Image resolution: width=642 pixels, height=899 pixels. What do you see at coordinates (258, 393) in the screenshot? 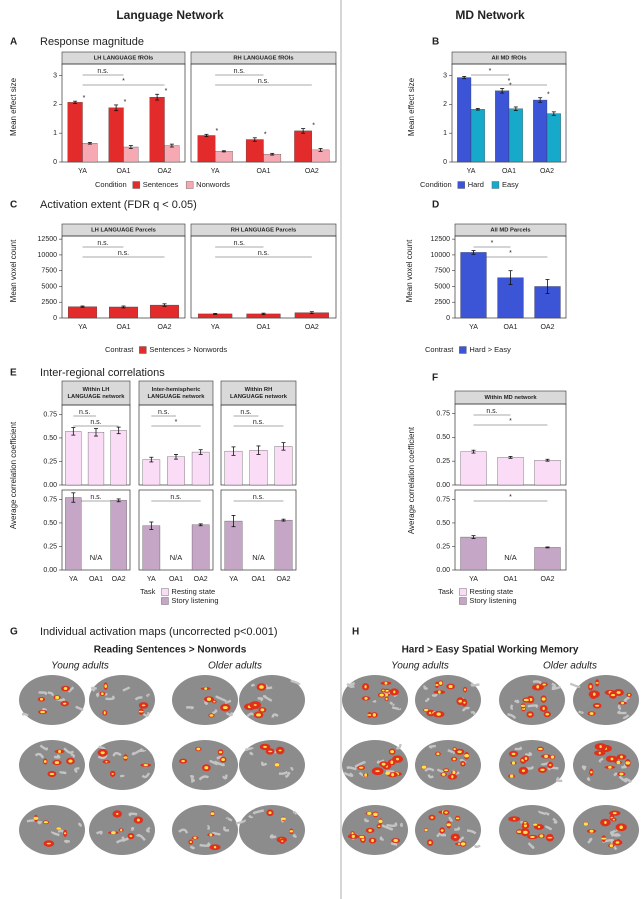
I see `strip` at bounding box center [258, 393].